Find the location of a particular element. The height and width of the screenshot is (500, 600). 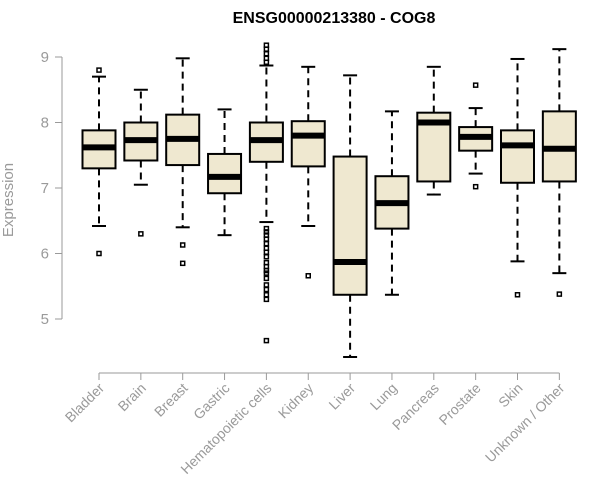

y-axis-label: Expression is located at coordinates (8, 200).